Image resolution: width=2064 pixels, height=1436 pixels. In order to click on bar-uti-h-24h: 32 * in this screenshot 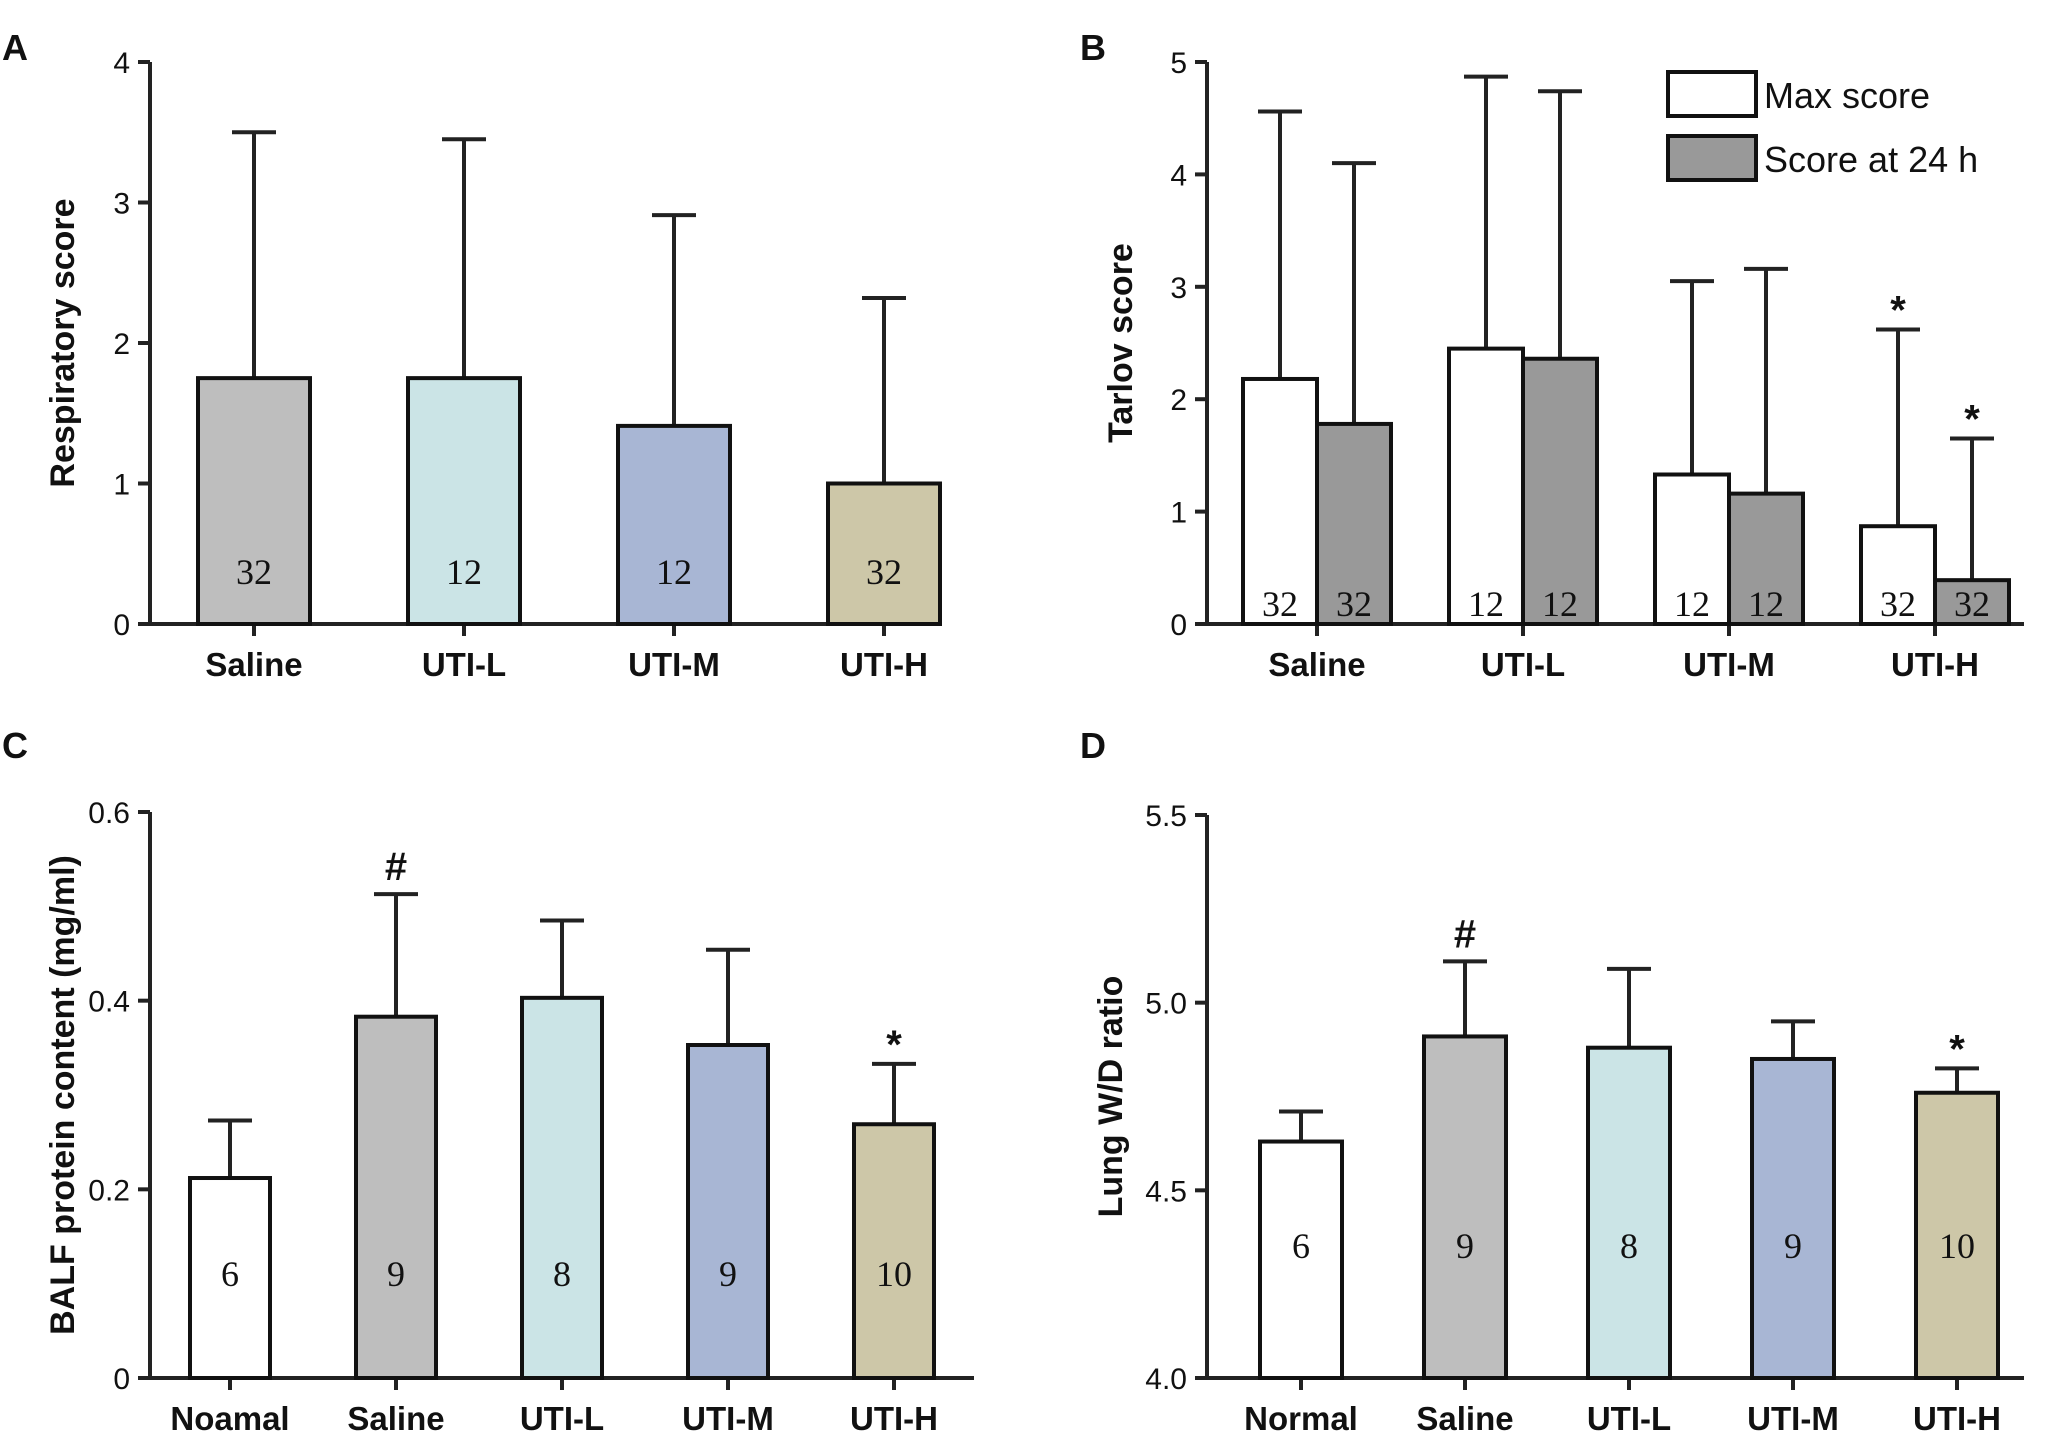, I will do `click(1972, 512)`.